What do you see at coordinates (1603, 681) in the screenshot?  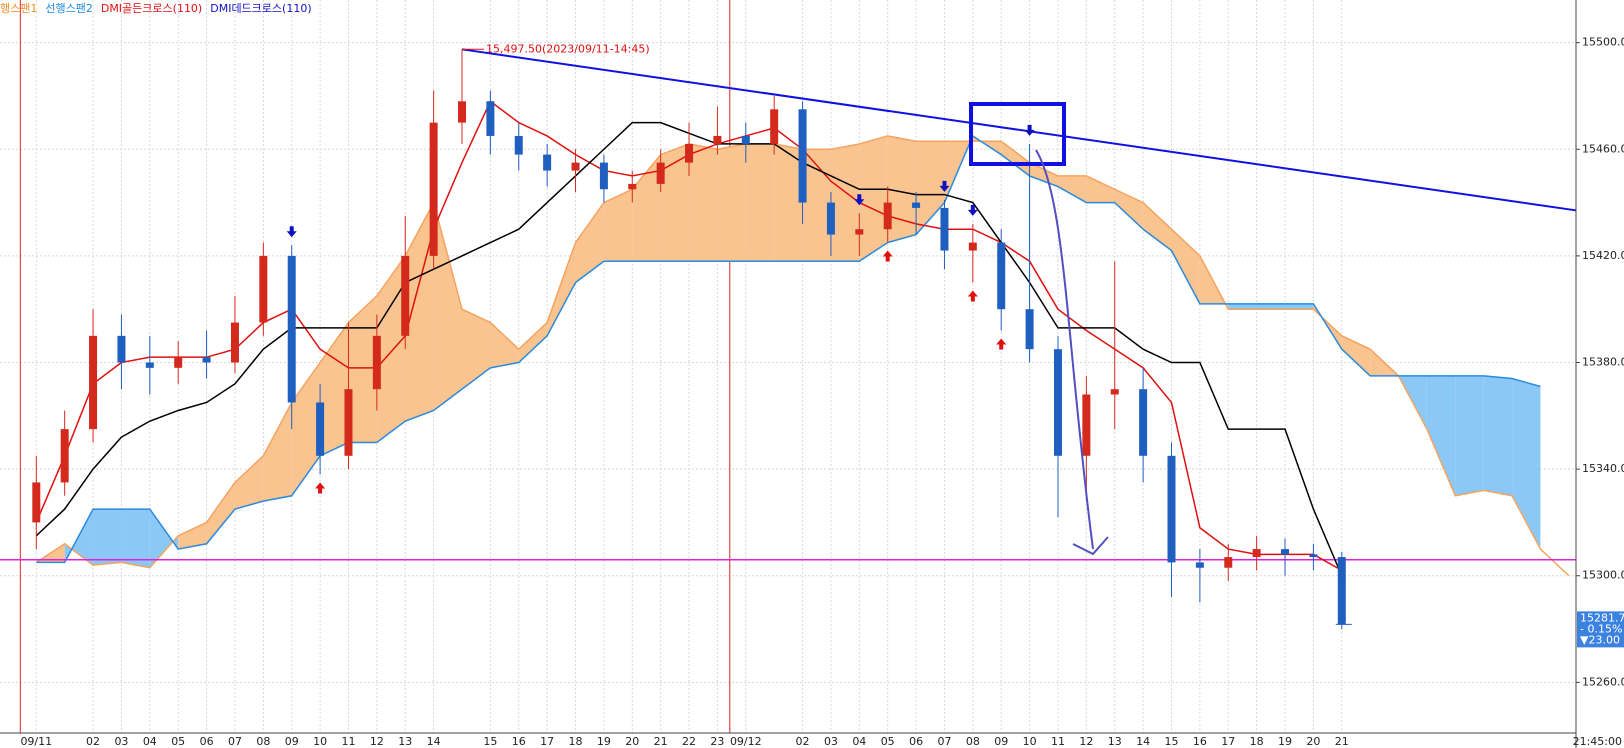 I see `y-tick-label: 15260.00` at bounding box center [1603, 681].